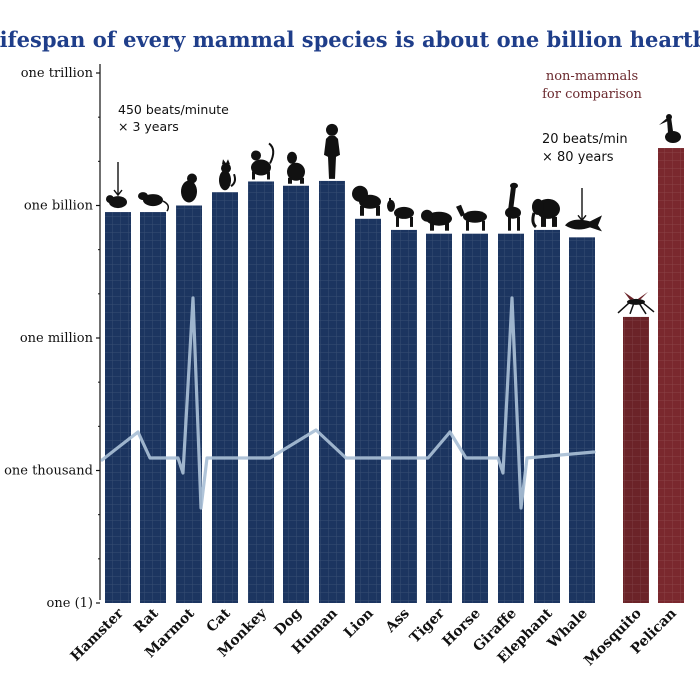  I want to click on y-tick-label: one thousand, so click(48, 471).